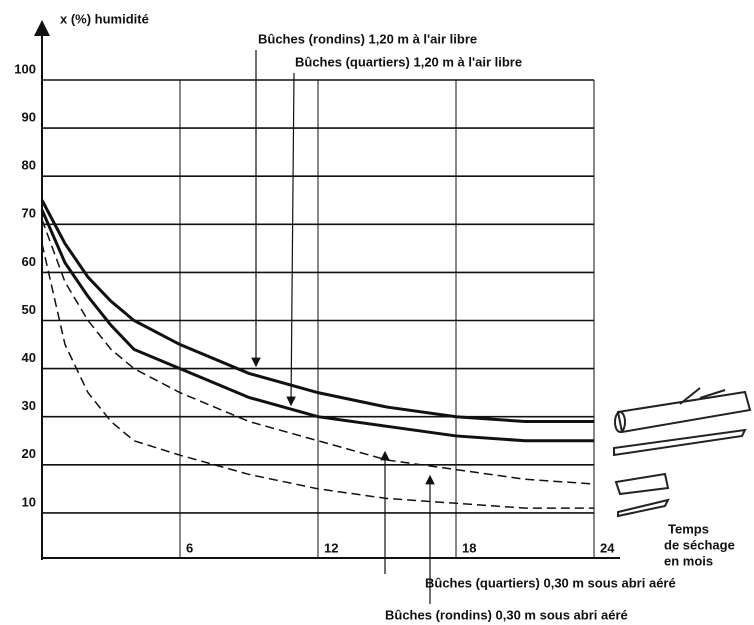  Describe the element at coordinates (29, 357) in the screenshot. I see `y-tick-label: 40` at that location.